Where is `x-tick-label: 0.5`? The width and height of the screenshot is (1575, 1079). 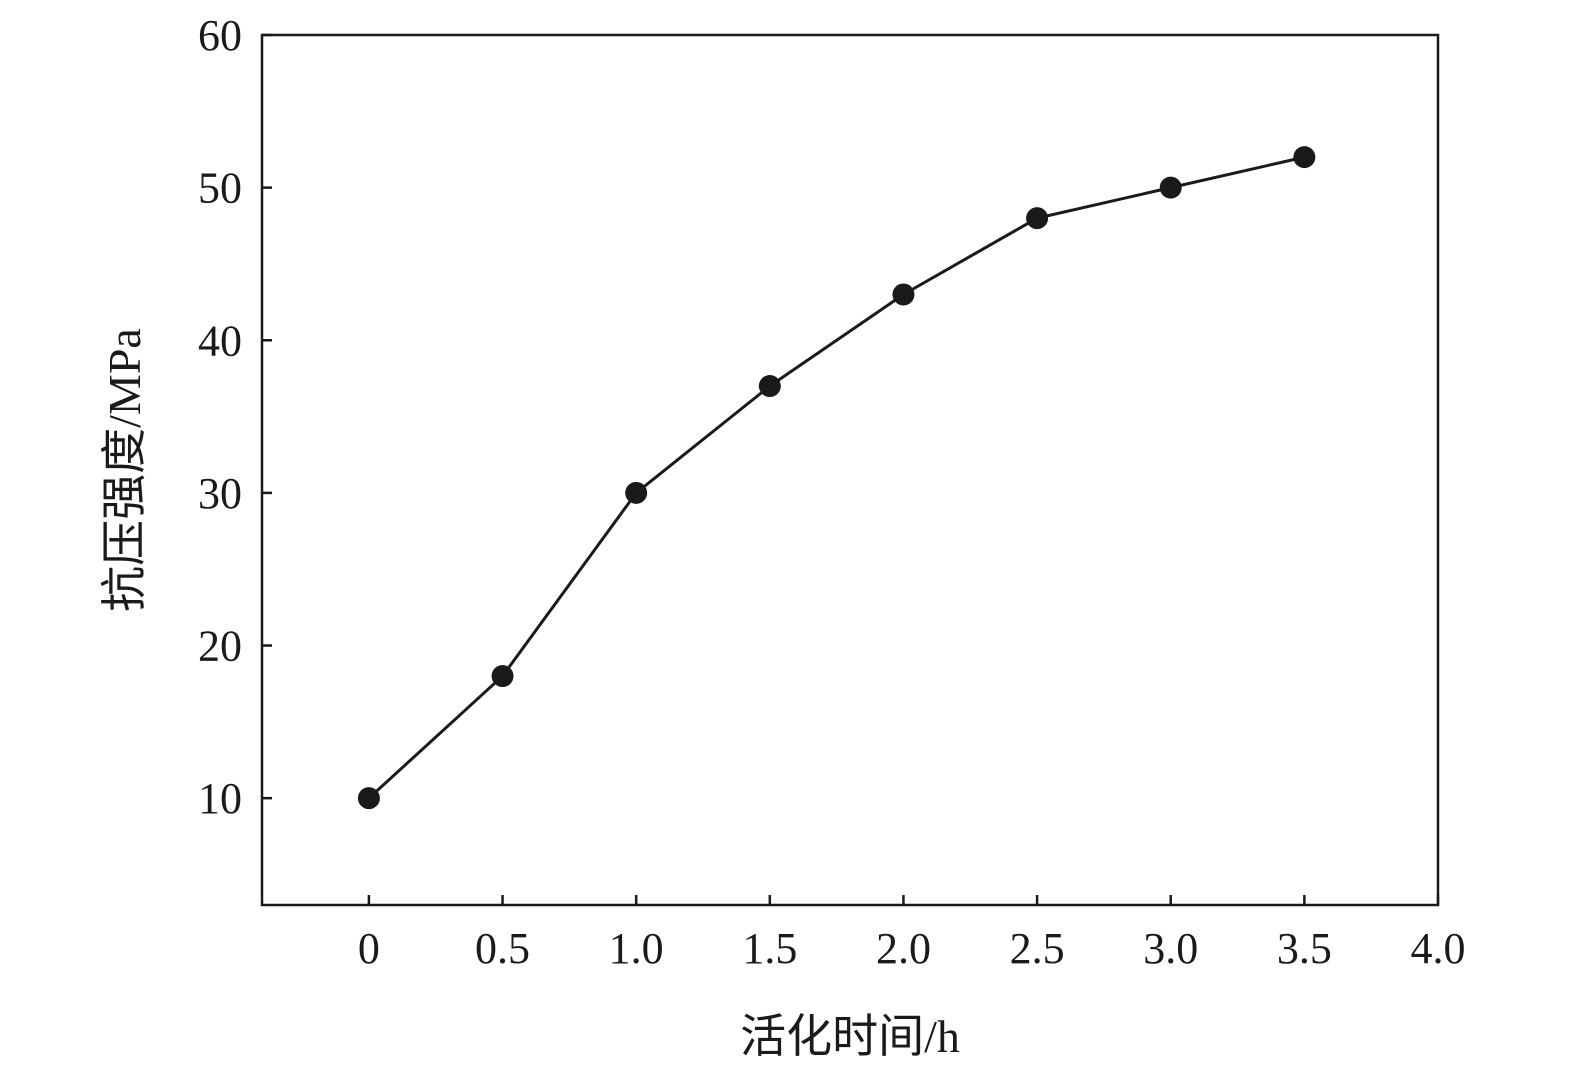
x-tick-label: 0.5 is located at coordinates (502, 948).